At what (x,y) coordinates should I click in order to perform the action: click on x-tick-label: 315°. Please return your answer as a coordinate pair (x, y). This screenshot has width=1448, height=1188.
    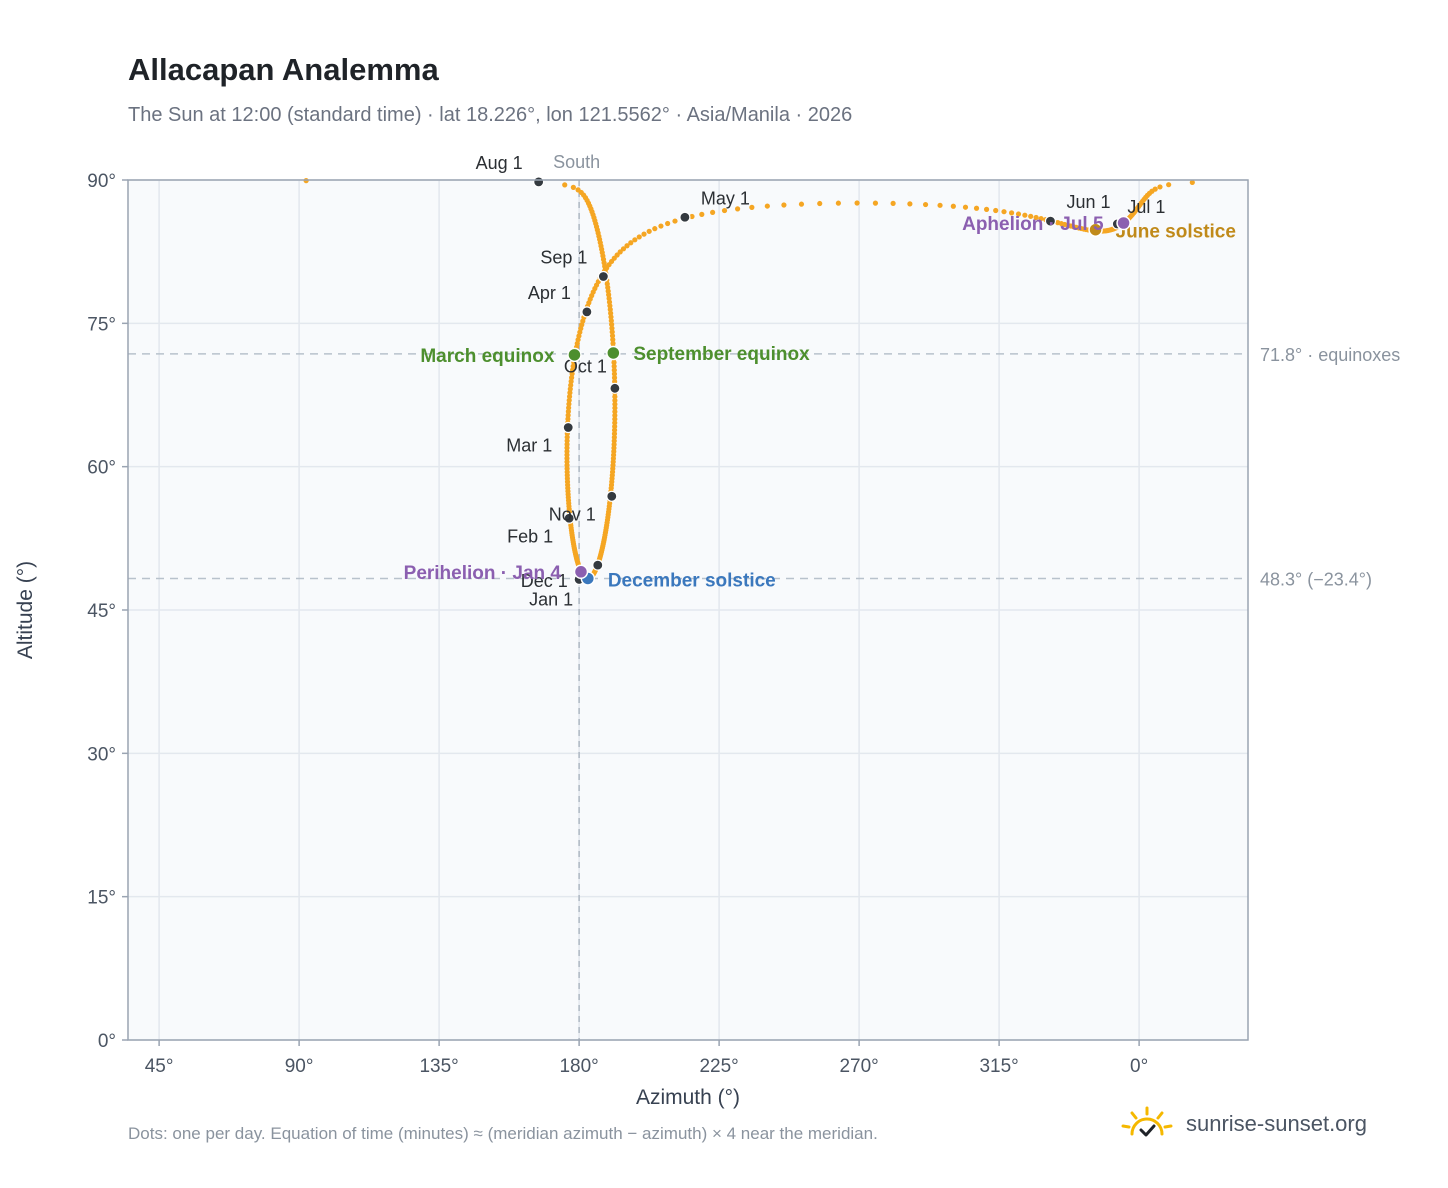
    Looking at the image, I should click on (998, 1066).